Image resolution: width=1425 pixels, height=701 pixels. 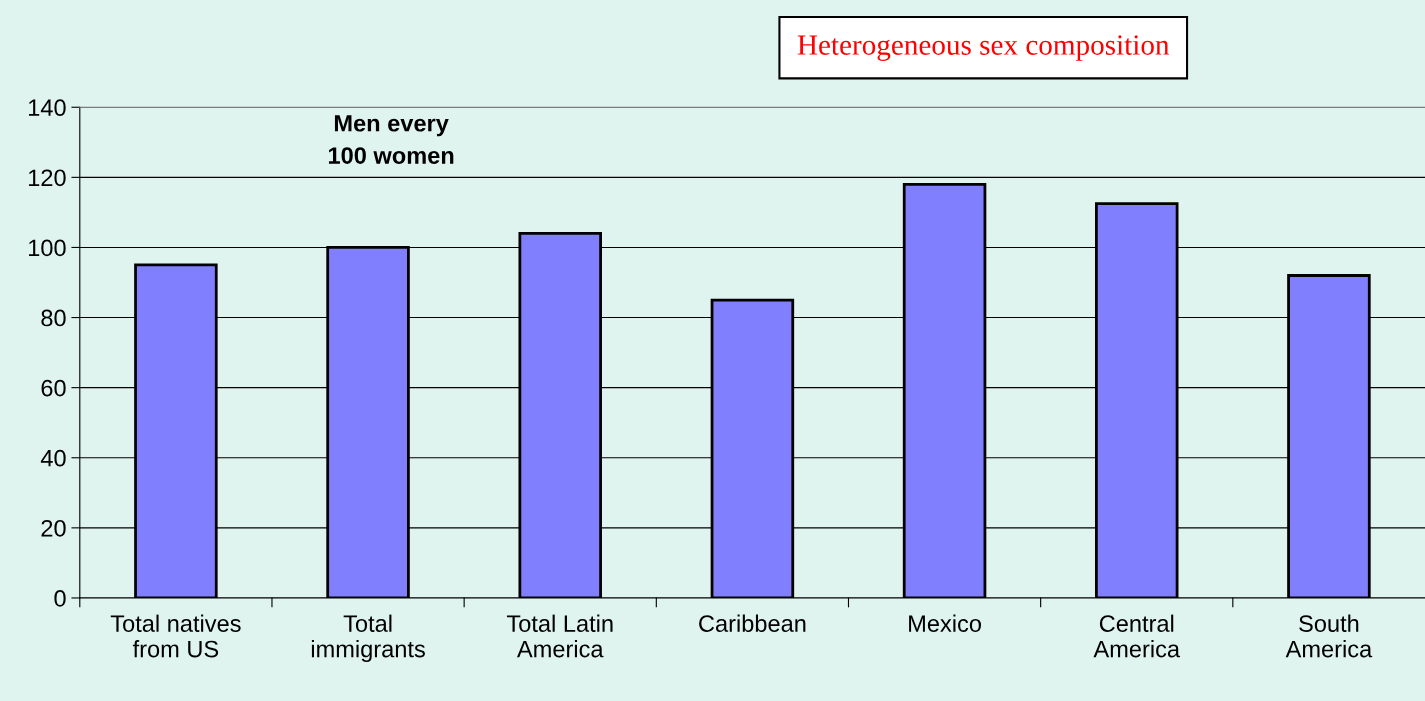 I want to click on y-tick-label: 140, so click(x=47, y=108).